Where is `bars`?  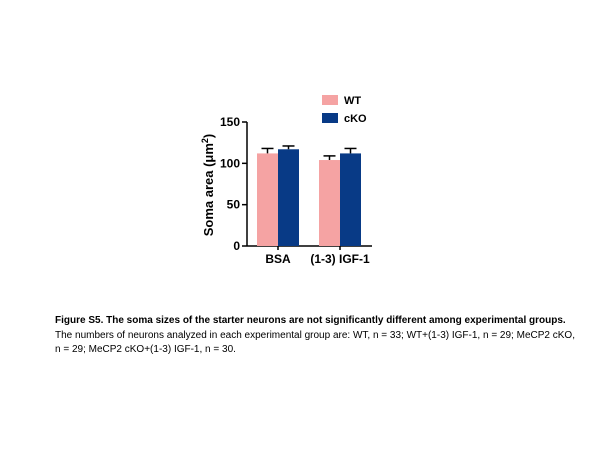 bars is located at coordinates (309, 195).